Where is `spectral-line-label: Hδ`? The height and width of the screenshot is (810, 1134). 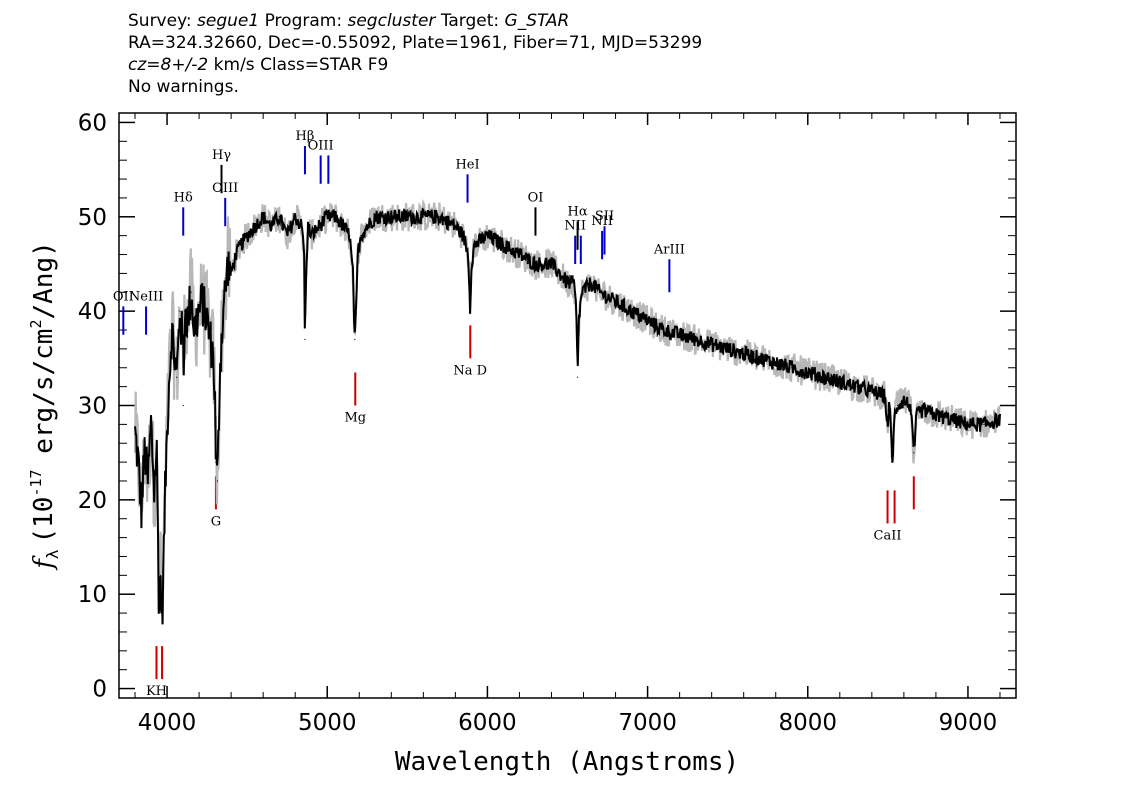 spectral-line-label: Hδ is located at coordinates (183, 197).